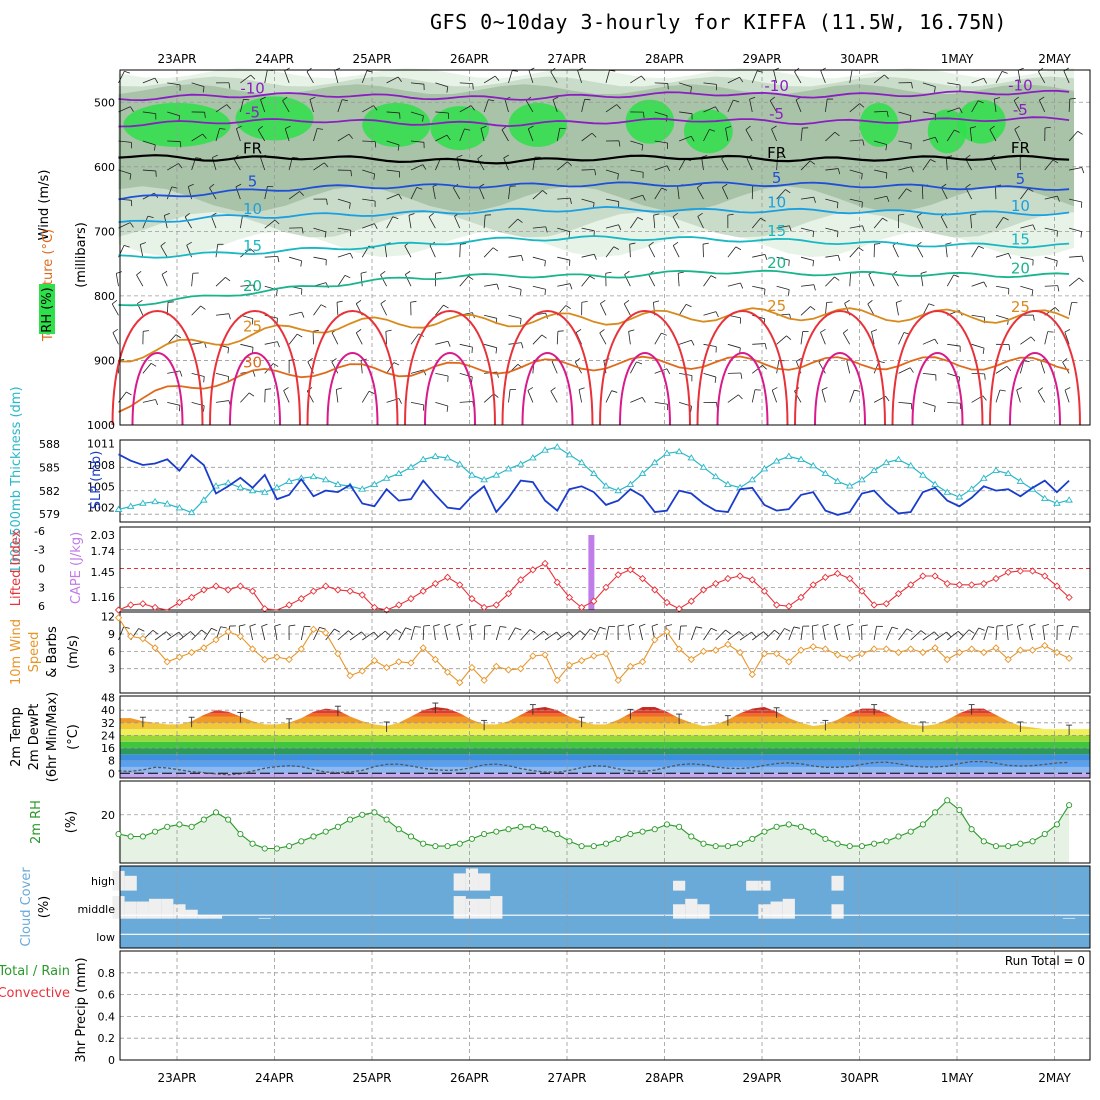 The image size is (1100, 1100). Describe the element at coordinates (16, 479) in the screenshot. I see `axis-title-part: 1000-500mb Thickness (dm)` at that location.